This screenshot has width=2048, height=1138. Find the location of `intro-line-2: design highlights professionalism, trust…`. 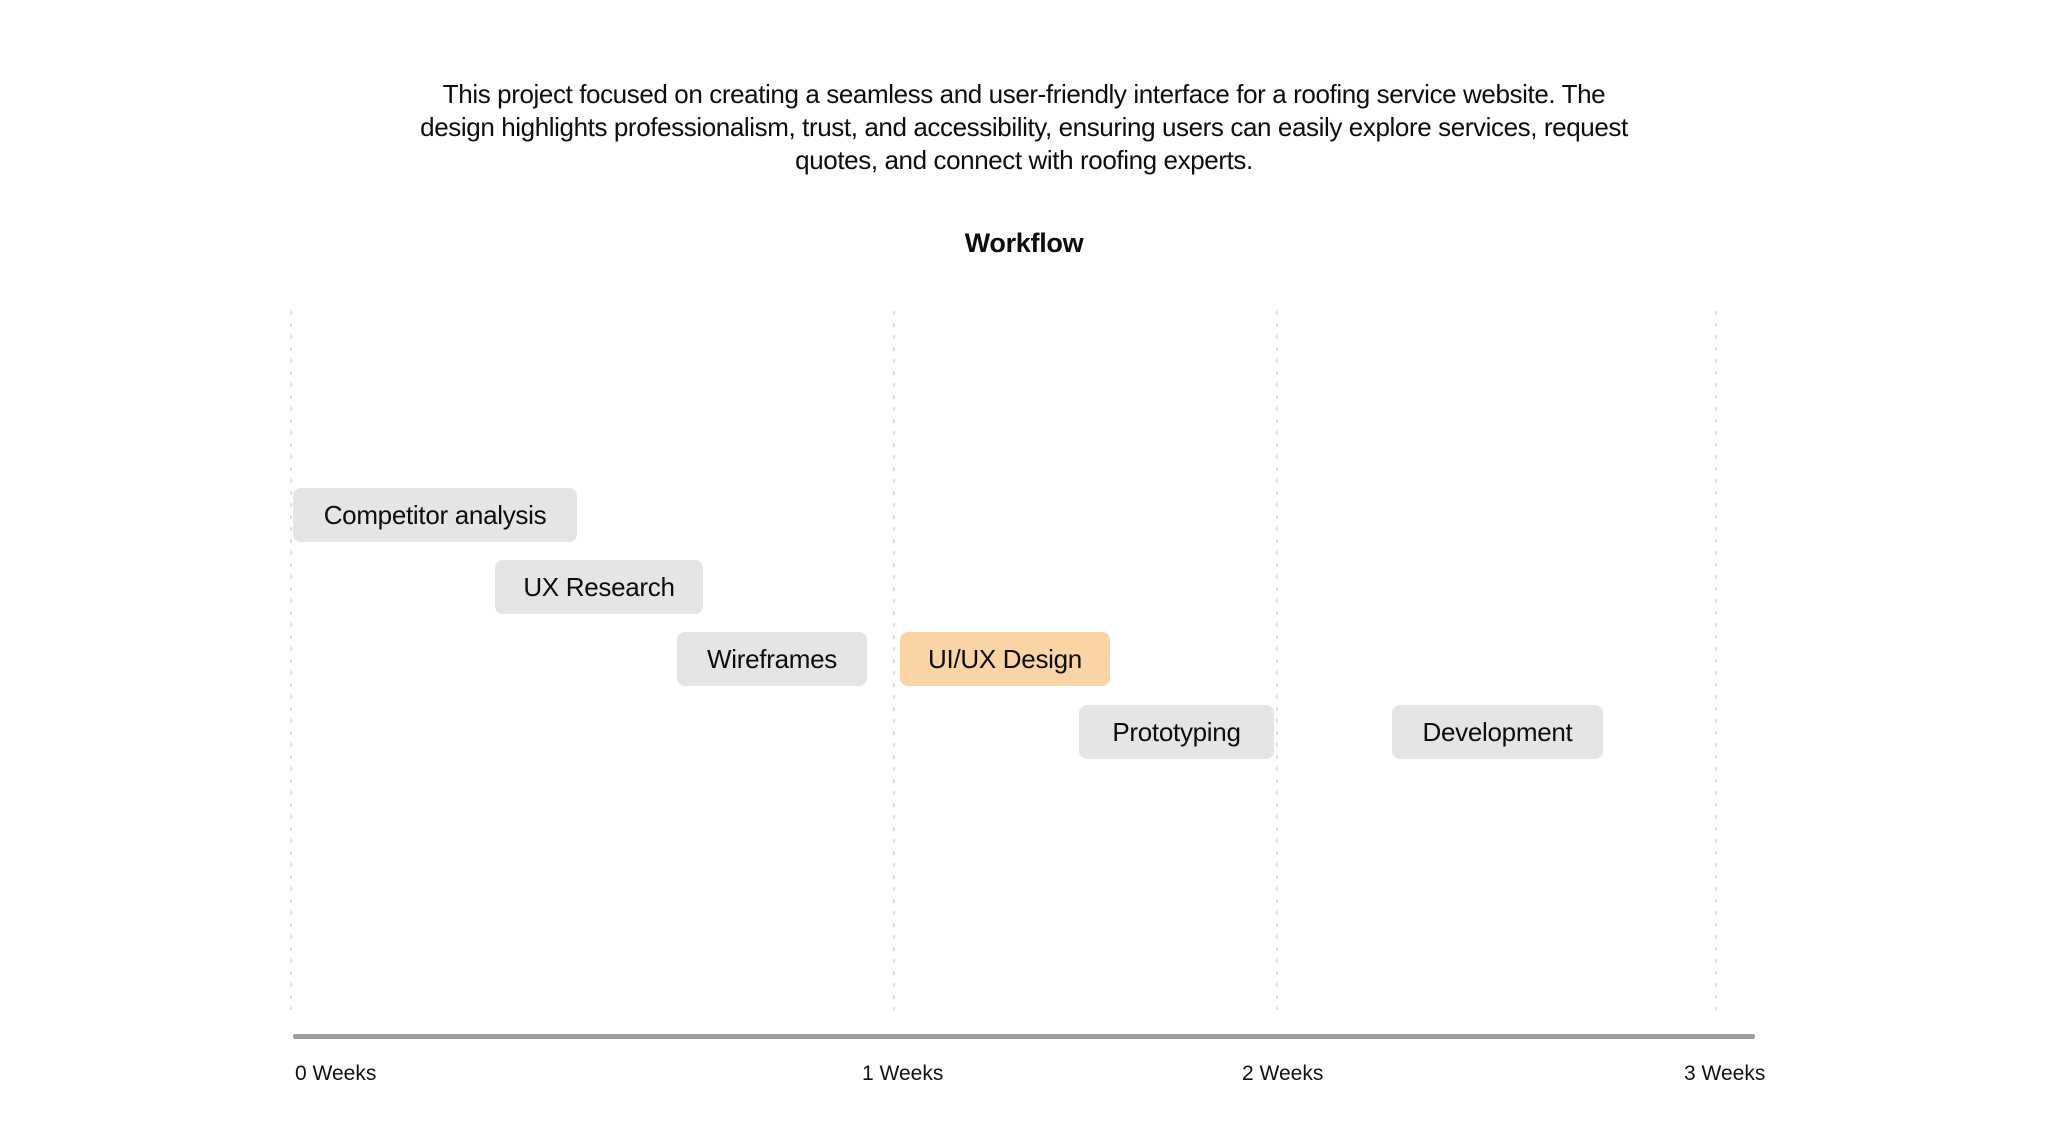

intro-line-2: design highlights professionalism, trust… is located at coordinates (1024, 127).